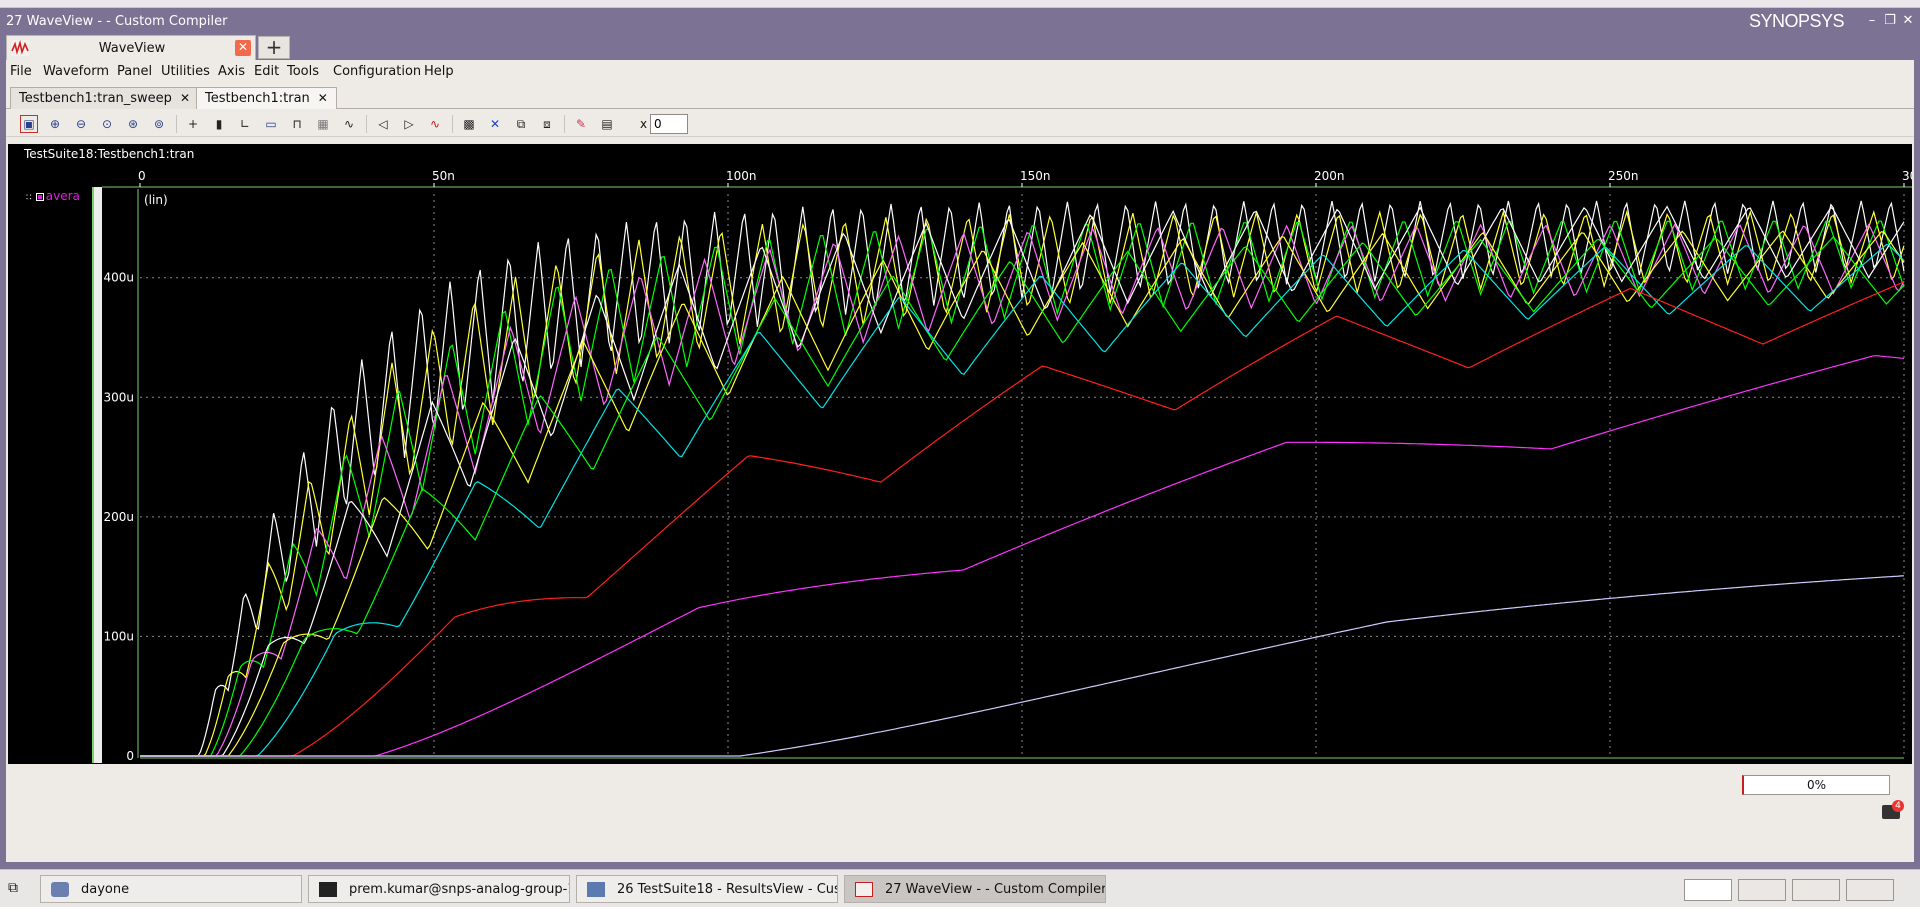 Image resolution: width=1920 pixels, height=907 pixels. Describe the element at coordinates (669, 124) in the screenshot. I see `x-value-input` at that location.